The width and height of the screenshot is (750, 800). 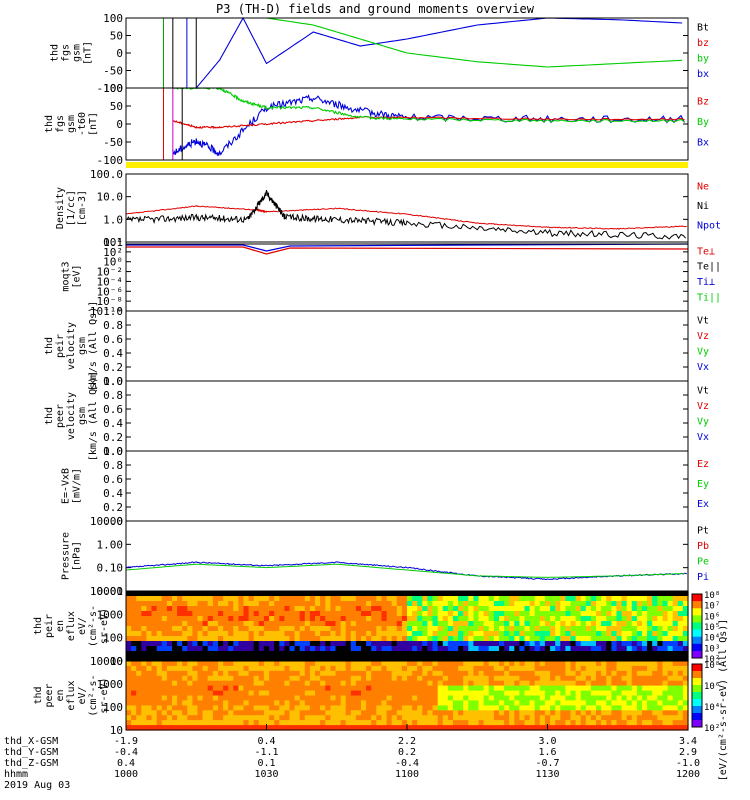 I want to click on legend-Vz: Vz, so click(x=703, y=406).